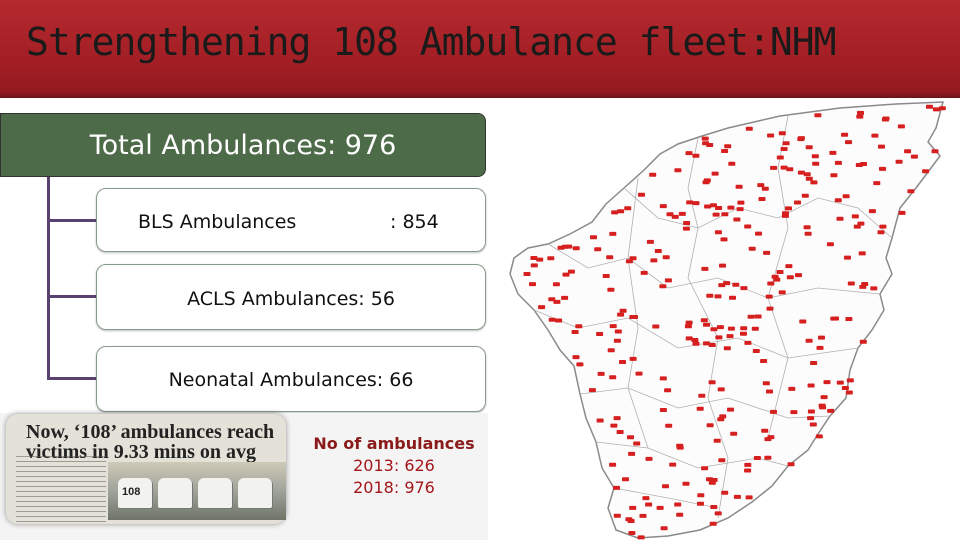 The width and height of the screenshot is (960, 540). Describe the element at coordinates (131, 492) in the screenshot. I see `vehicle-marking: 108` at that location.